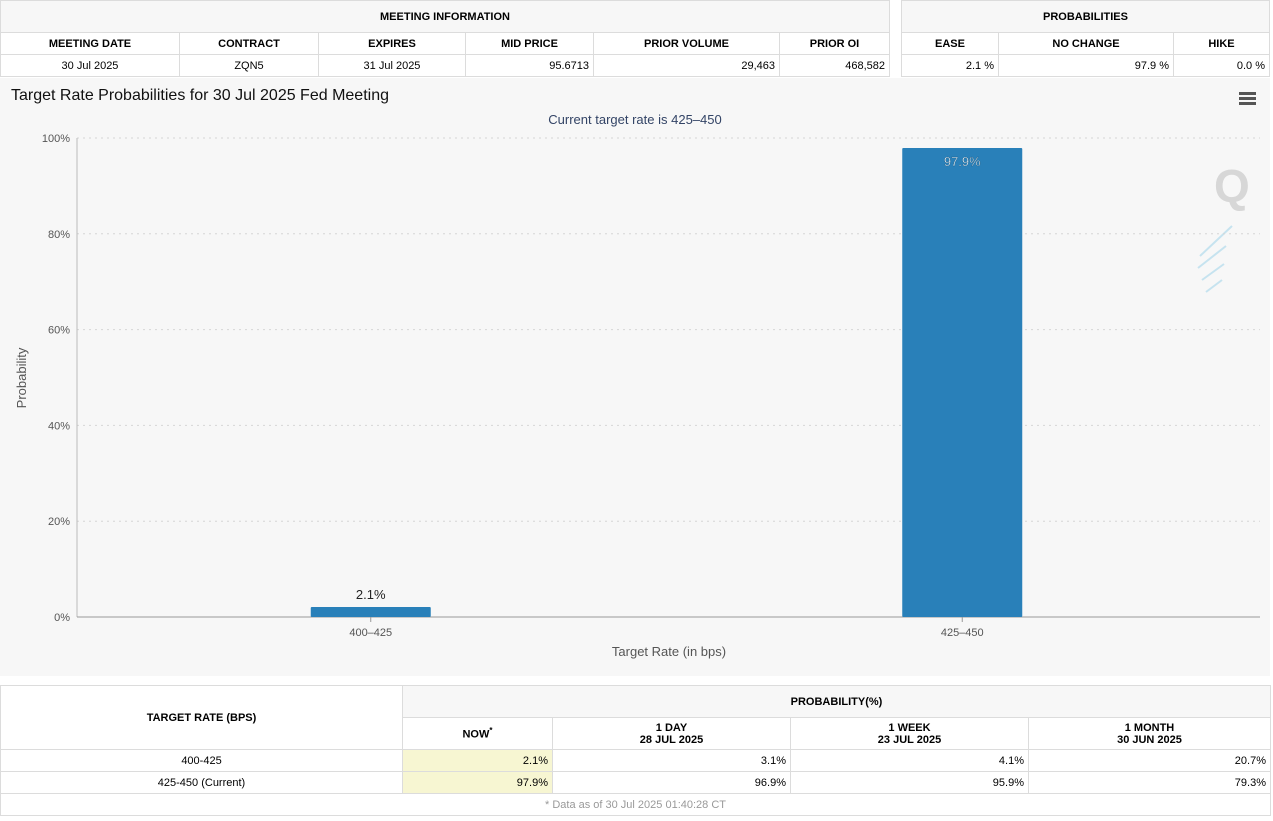  Describe the element at coordinates (1149, 739) in the screenshot. I see `header-1-month-date: 30 JUN 2025` at that location.